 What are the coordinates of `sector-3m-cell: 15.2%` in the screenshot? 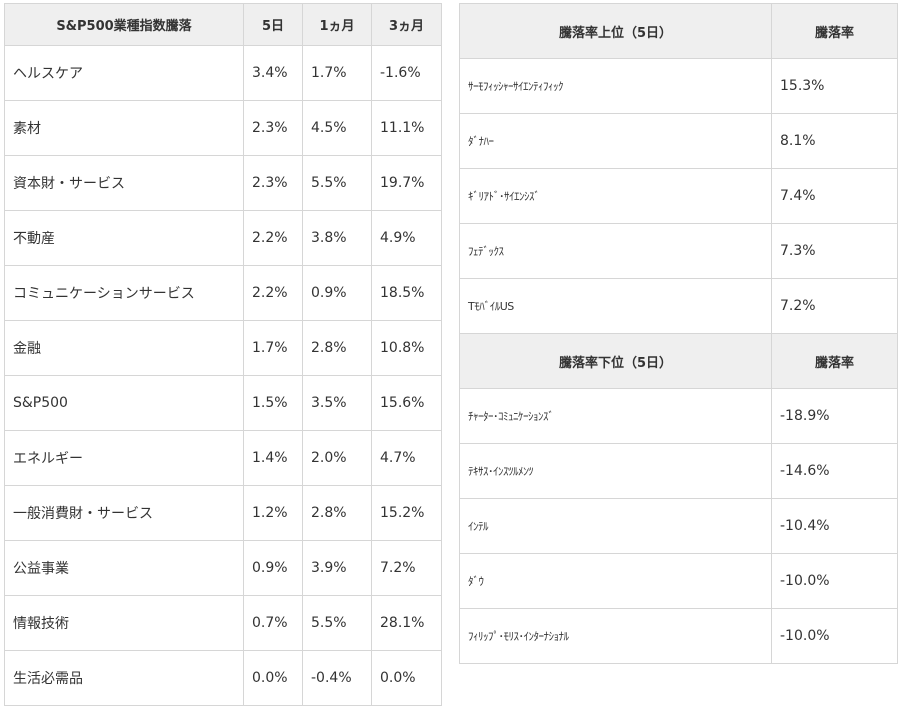 It's located at (406, 513).